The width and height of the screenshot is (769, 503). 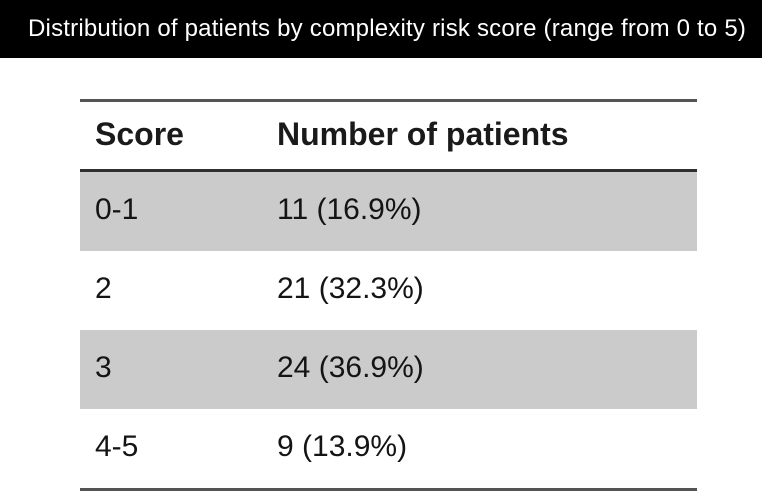 What do you see at coordinates (103, 367) in the screenshot?
I see `score-cell: 3` at bounding box center [103, 367].